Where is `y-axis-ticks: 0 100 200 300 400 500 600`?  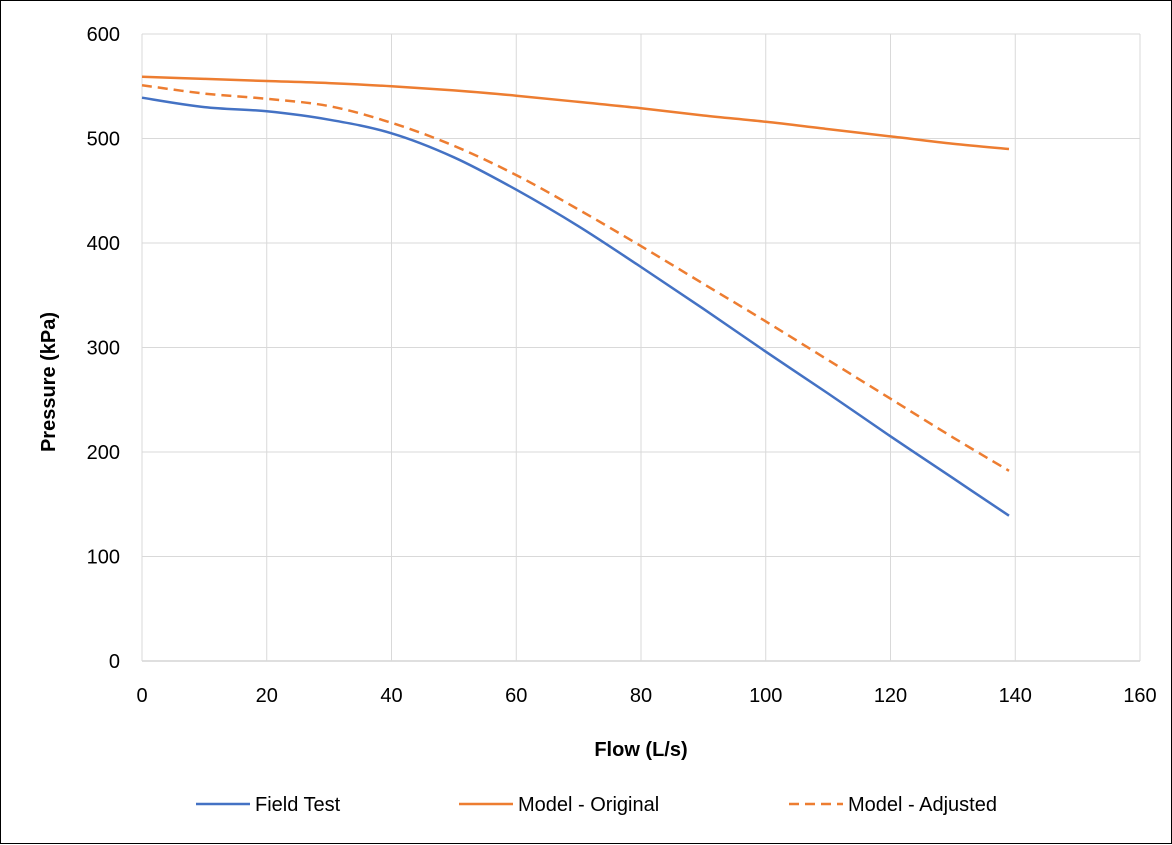 y-axis-ticks: 0 100 200 300 400 500 600 is located at coordinates (103, 348).